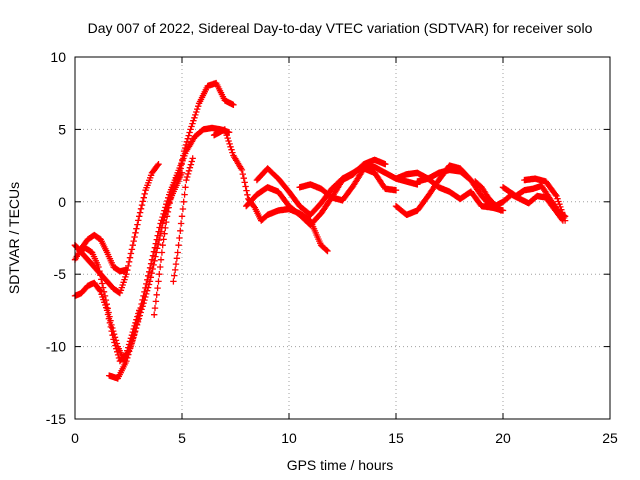  I want to click on series-sat-q, so click(533, 207).